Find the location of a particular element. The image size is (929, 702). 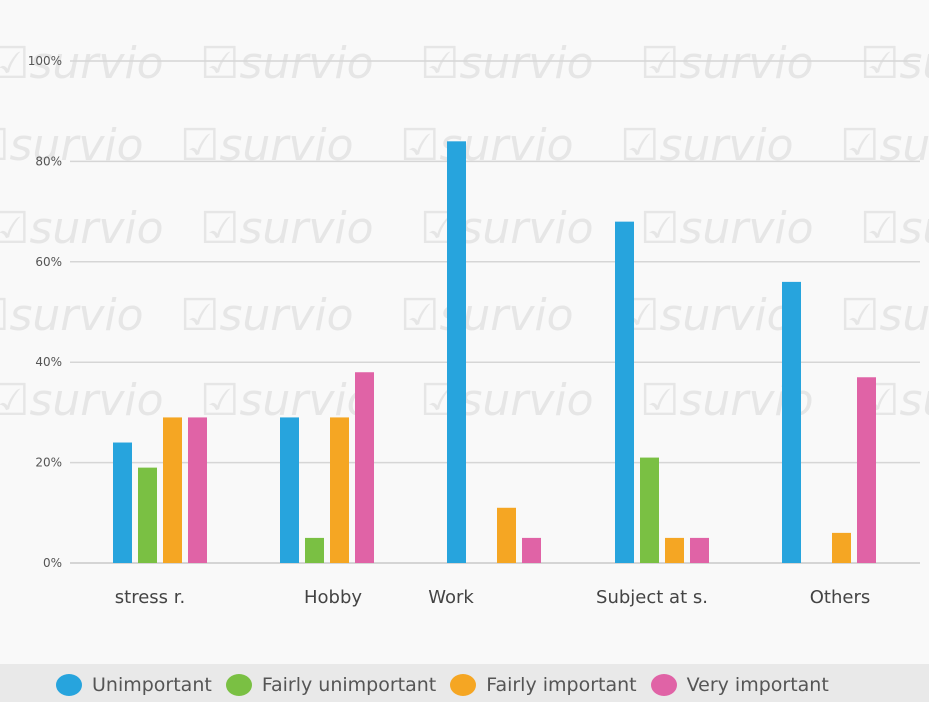

x-tick-label: stress r. is located at coordinates (150, 597).